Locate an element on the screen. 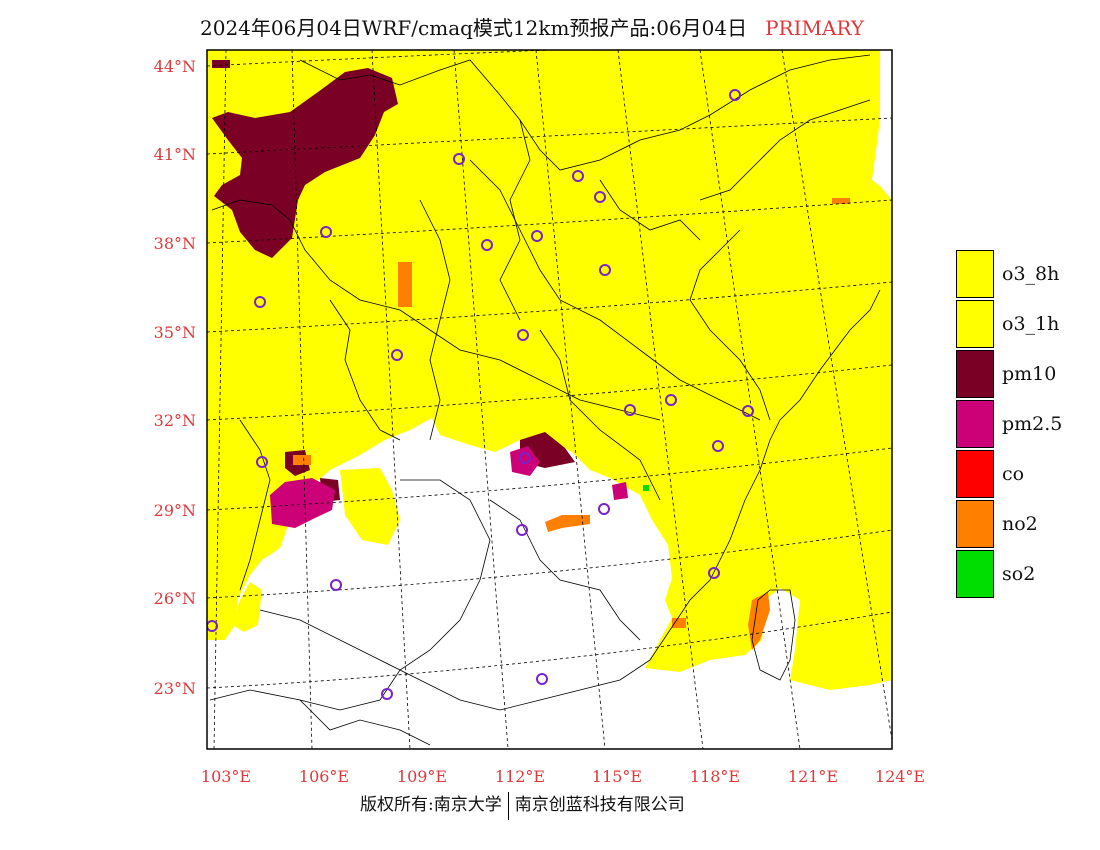 This screenshot has height=850, width=1100. legend-label: o3_8h is located at coordinates (1031, 274).